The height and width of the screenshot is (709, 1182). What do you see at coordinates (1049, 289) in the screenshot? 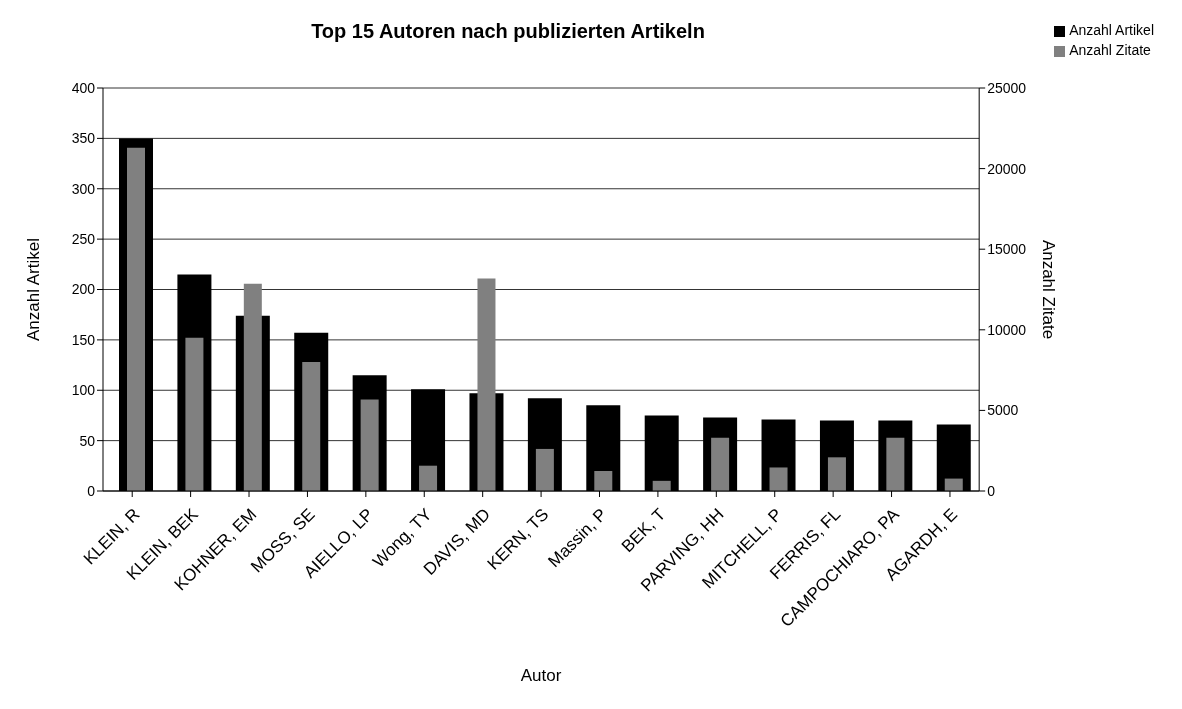
I see `y2-axis-title: Anzahl Zitate` at bounding box center [1049, 289].